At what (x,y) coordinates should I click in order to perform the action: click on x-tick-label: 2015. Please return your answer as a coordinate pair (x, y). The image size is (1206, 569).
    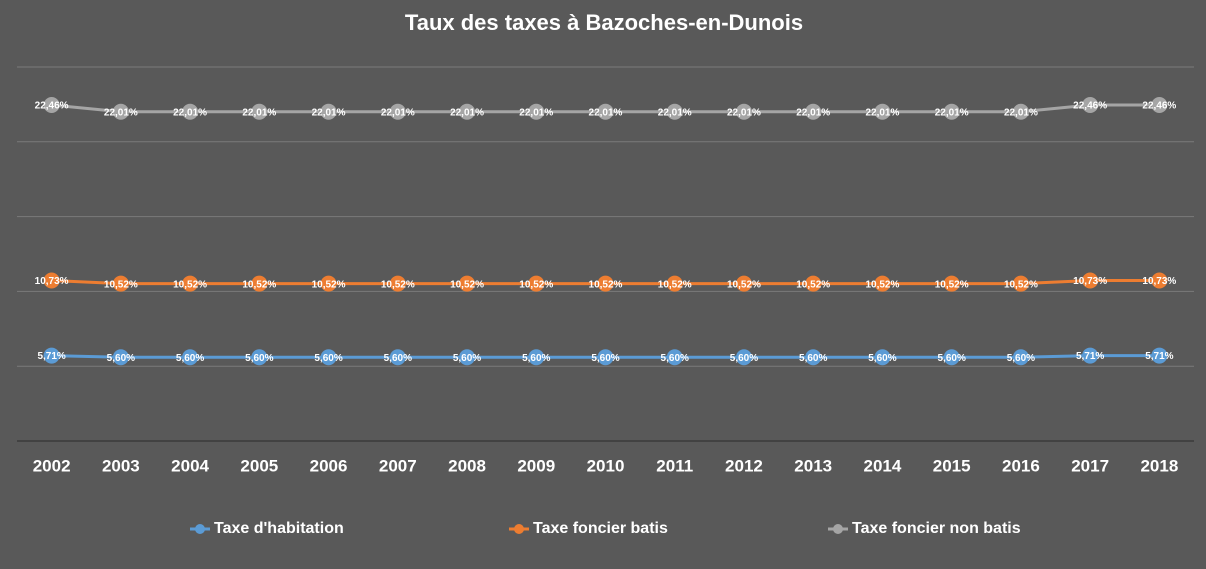
    Looking at the image, I should click on (952, 465).